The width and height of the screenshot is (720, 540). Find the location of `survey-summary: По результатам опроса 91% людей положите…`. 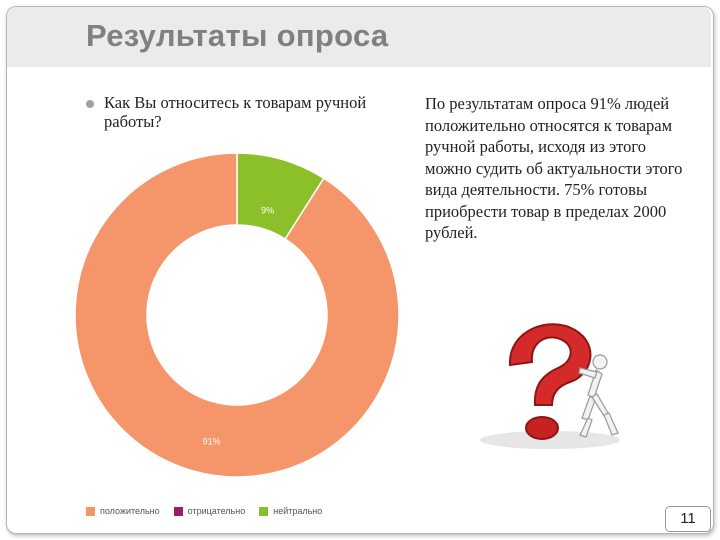

survey-summary: По результатам опроса 91% людей положите… is located at coordinates (554, 168).